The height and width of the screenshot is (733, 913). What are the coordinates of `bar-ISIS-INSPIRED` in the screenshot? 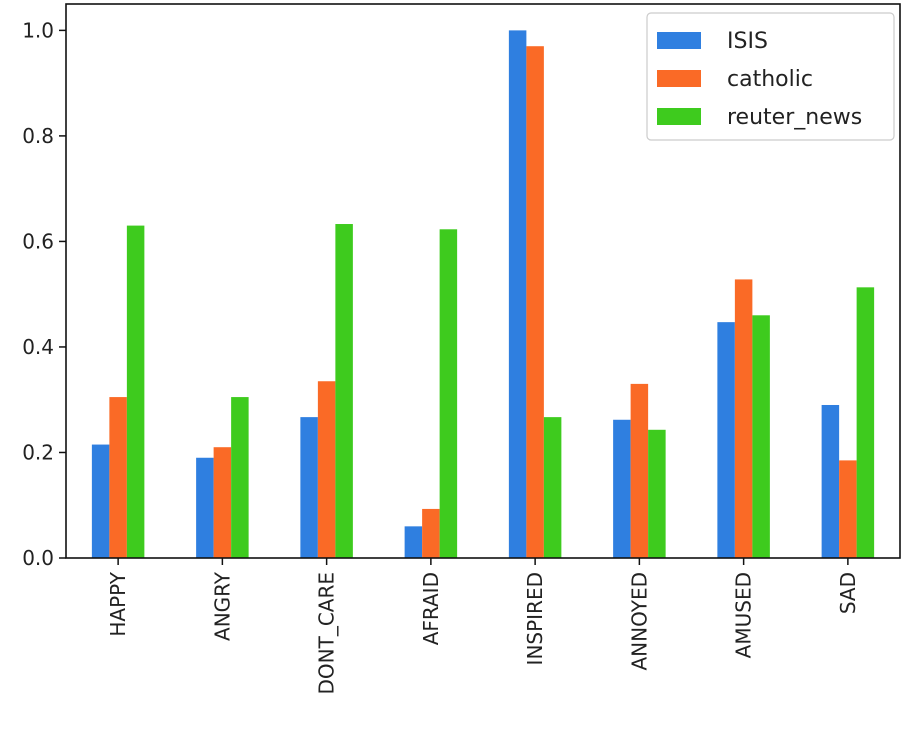 It's located at (517, 294).